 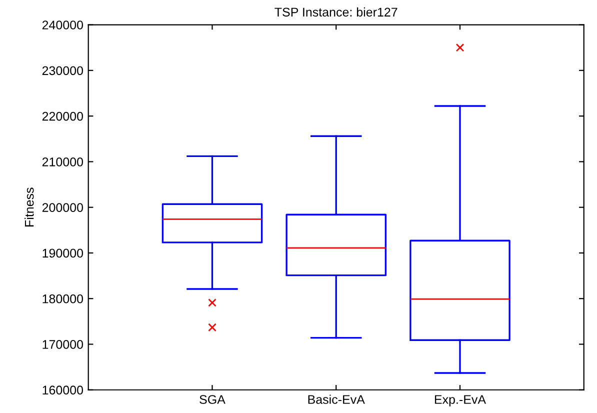 I want to click on x-tick-label: Exp.-EvA, so click(x=460, y=400).